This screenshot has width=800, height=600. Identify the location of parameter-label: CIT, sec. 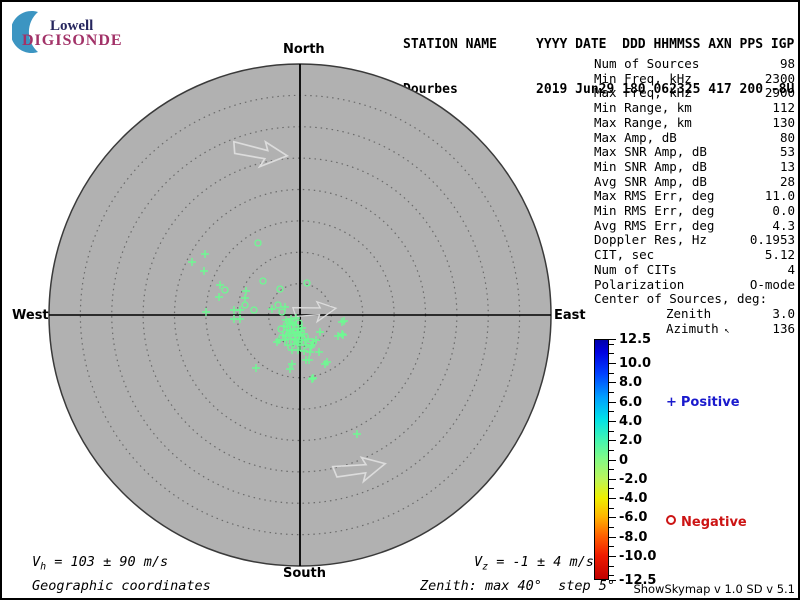
(624, 255).